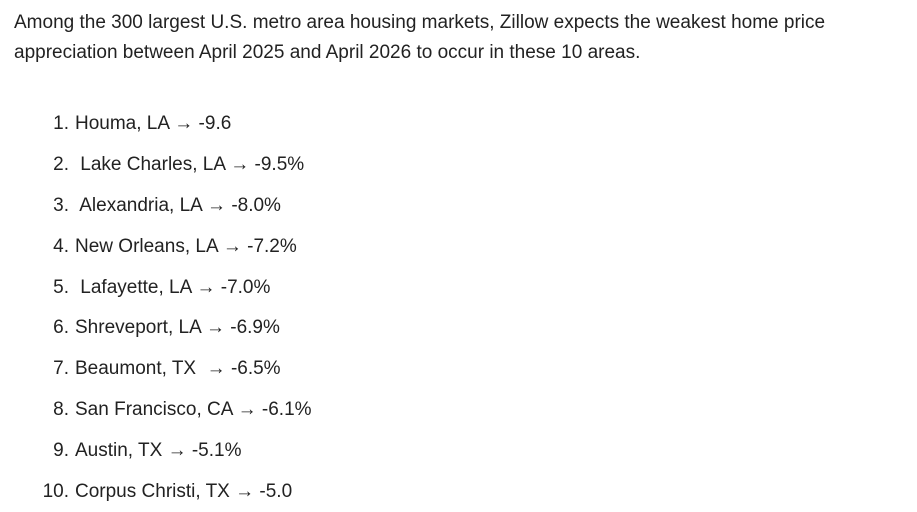 The height and width of the screenshot is (512, 917). I want to click on list-item: 5. Lafayette, LA → -7.0%, so click(156, 287).